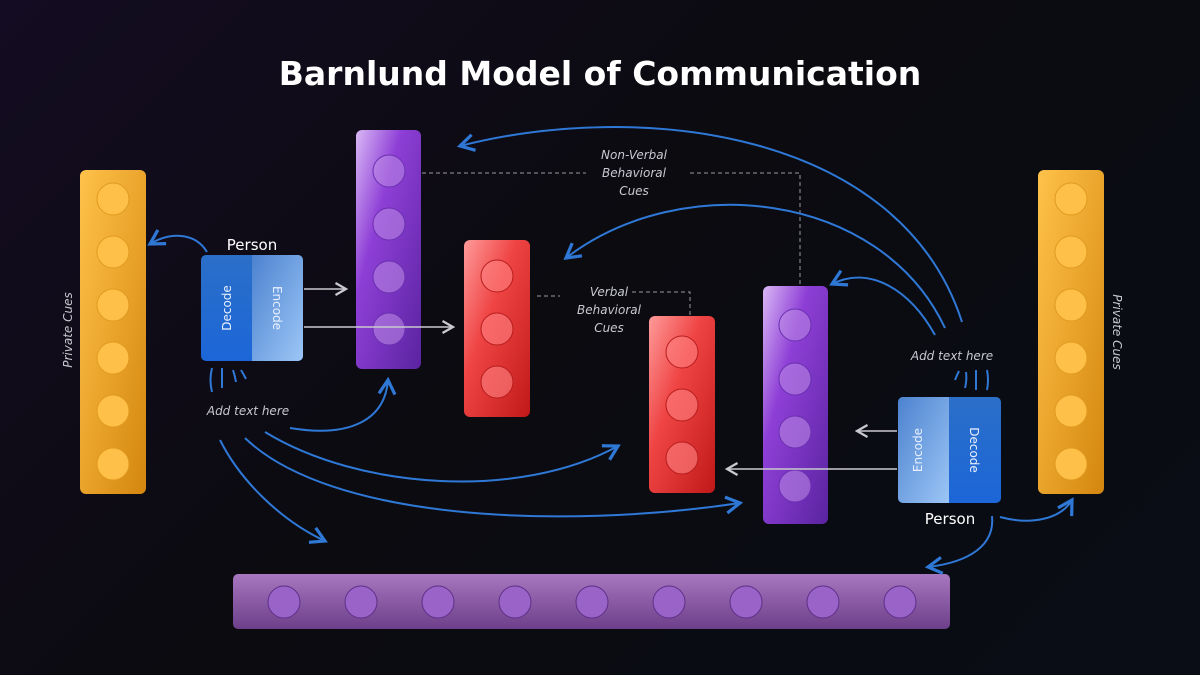 The image size is (1200, 675). Describe the element at coordinates (252, 308) in the screenshot. I see `person-left-box: Decode Encode` at that location.